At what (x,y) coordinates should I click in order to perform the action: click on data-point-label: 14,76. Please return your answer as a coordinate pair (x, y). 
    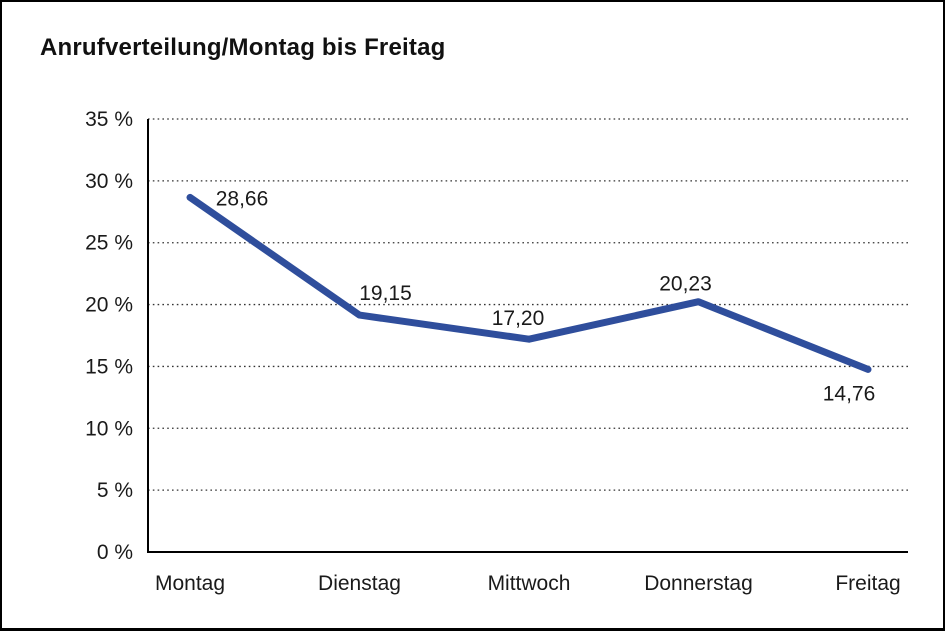
    Looking at the image, I should click on (849, 393).